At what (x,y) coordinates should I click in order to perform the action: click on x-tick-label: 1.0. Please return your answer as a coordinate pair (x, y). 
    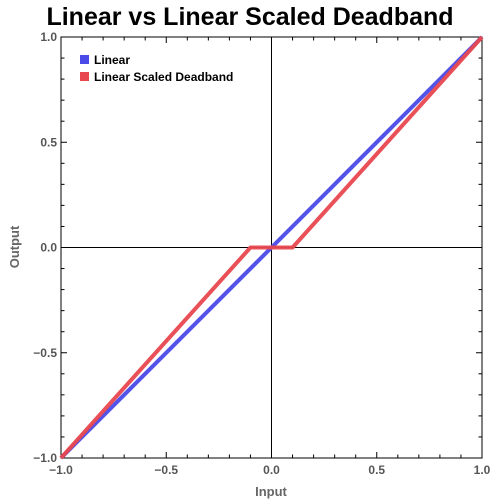
    Looking at the image, I should click on (482, 470).